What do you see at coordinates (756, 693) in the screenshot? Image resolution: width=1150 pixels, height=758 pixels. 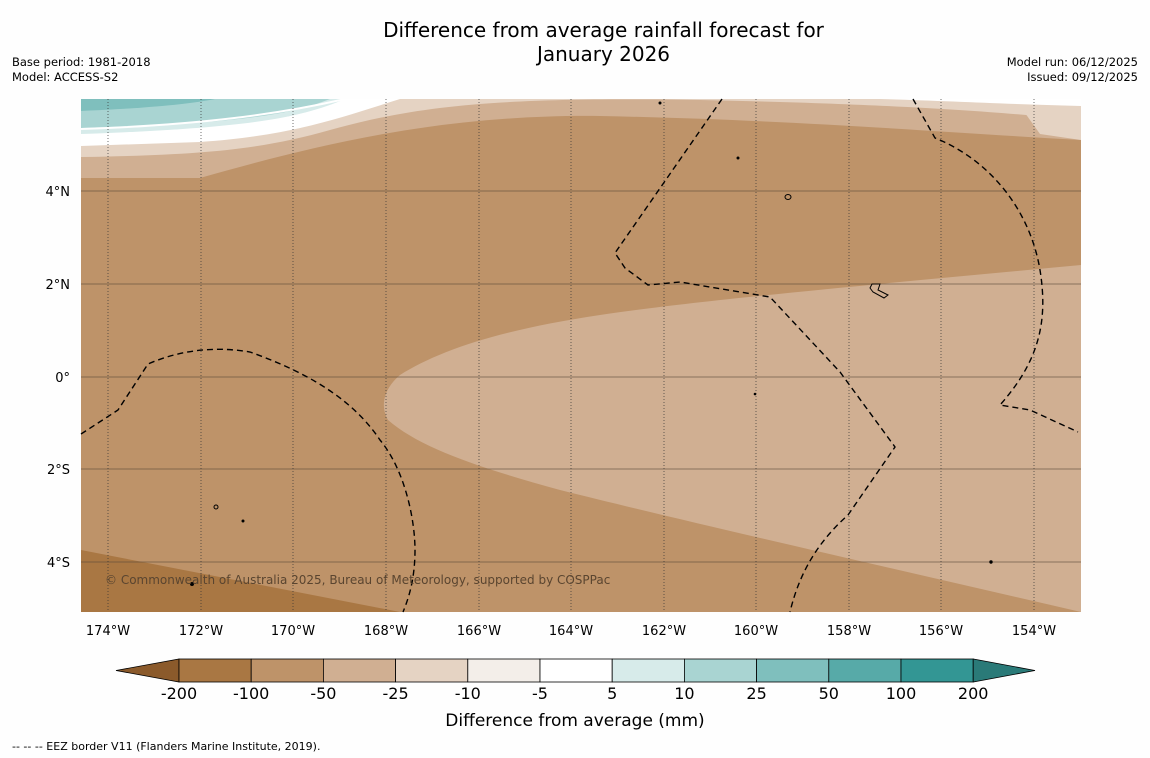 I see `colorbar-tick-label: 25` at bounding box center [756, 693].